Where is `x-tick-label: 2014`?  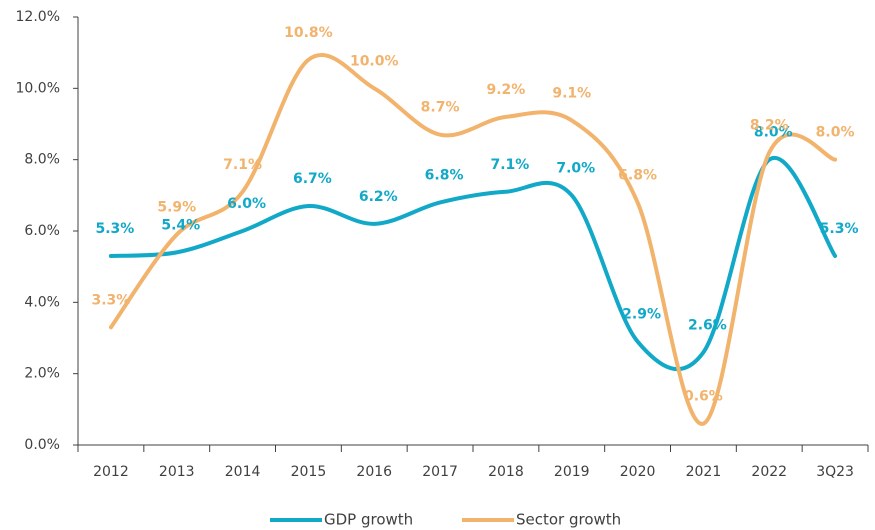
x-tick-label: 2014 is located at coordinates (243, 472).